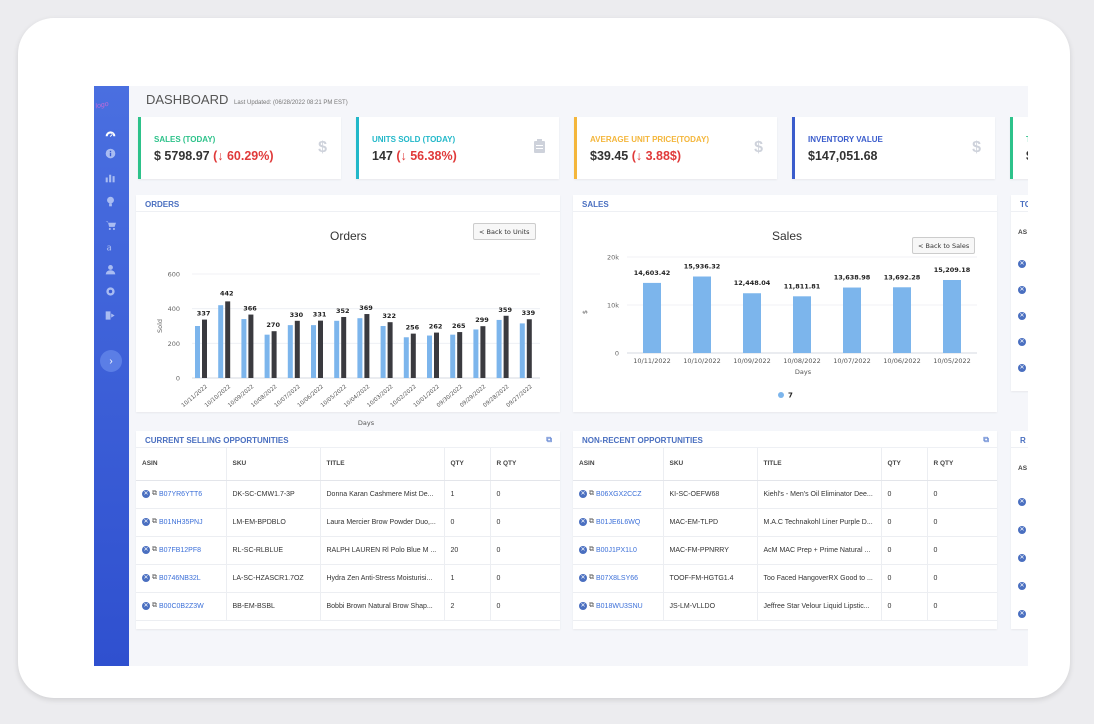 The height and width of the screenshot is (724, 1094). What do you see at coordinates (1023, 232) in the screenshot?
I see `top-panel-col: AS` at bounding box center [1023, 232].